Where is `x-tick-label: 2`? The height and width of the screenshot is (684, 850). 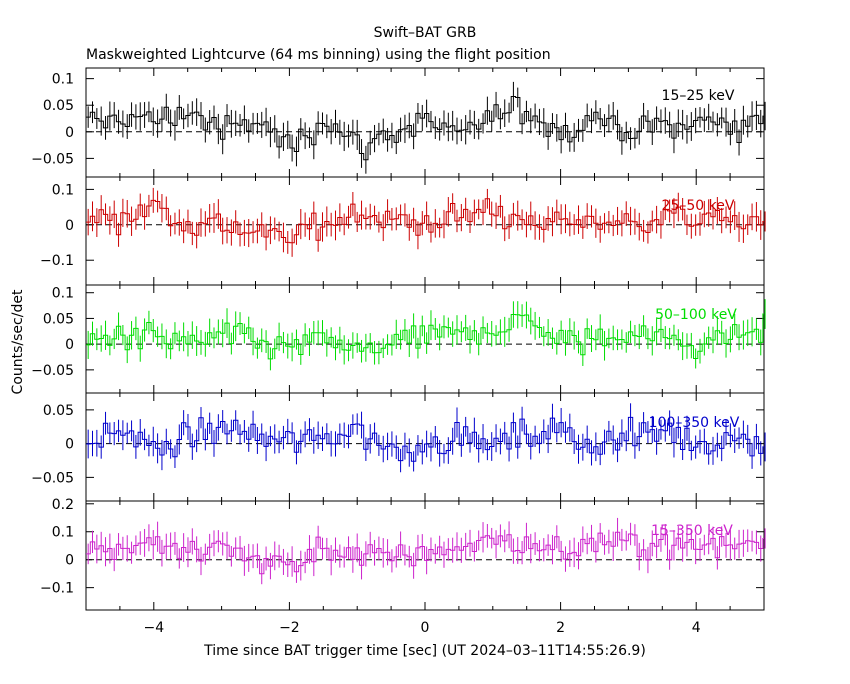
x-tick-label: 2 is located at coordinates (560, 628).